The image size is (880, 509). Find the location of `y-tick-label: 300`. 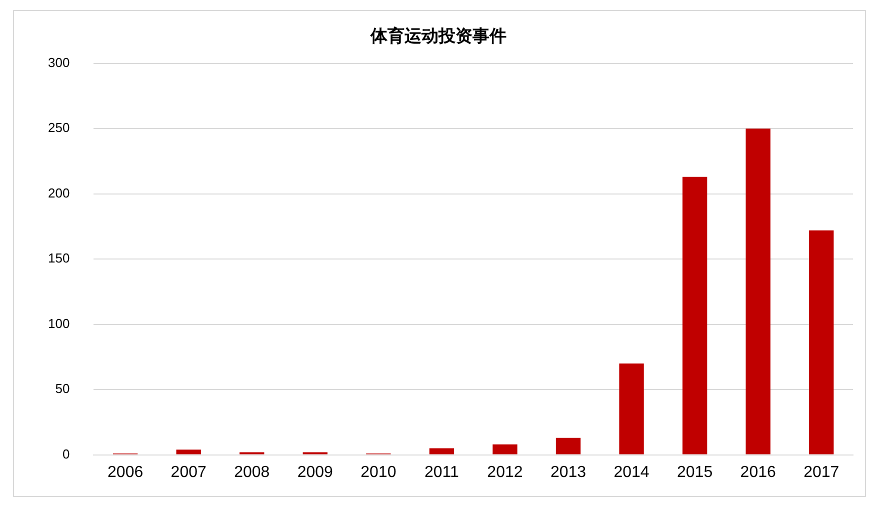

y-tick-label: 300 is located at coordinates (59, 62).